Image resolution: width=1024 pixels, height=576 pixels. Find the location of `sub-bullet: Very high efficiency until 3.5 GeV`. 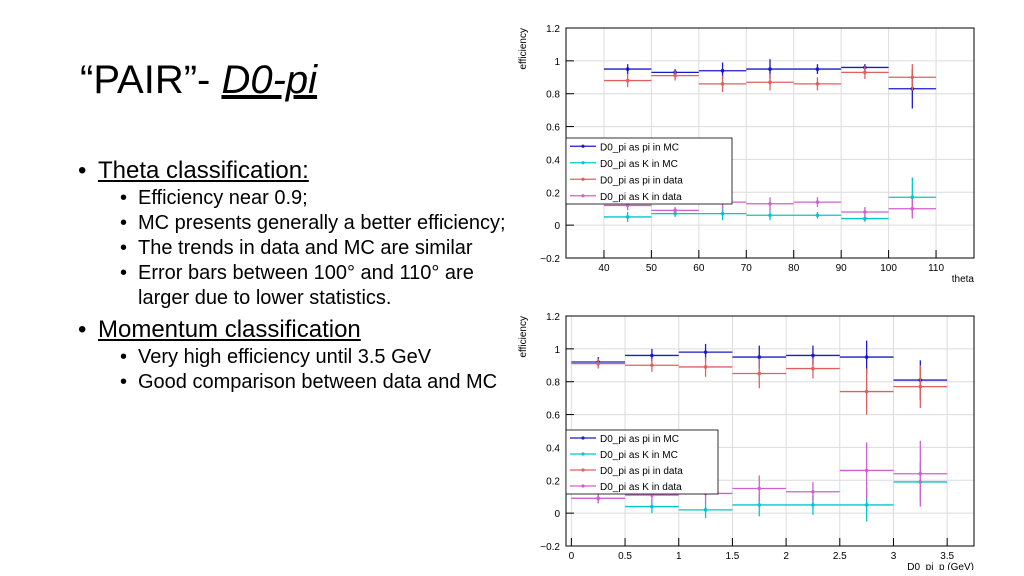

sub-bullet: Very high efficiency until 3.5 GeV is located at coordinates (303, 357).